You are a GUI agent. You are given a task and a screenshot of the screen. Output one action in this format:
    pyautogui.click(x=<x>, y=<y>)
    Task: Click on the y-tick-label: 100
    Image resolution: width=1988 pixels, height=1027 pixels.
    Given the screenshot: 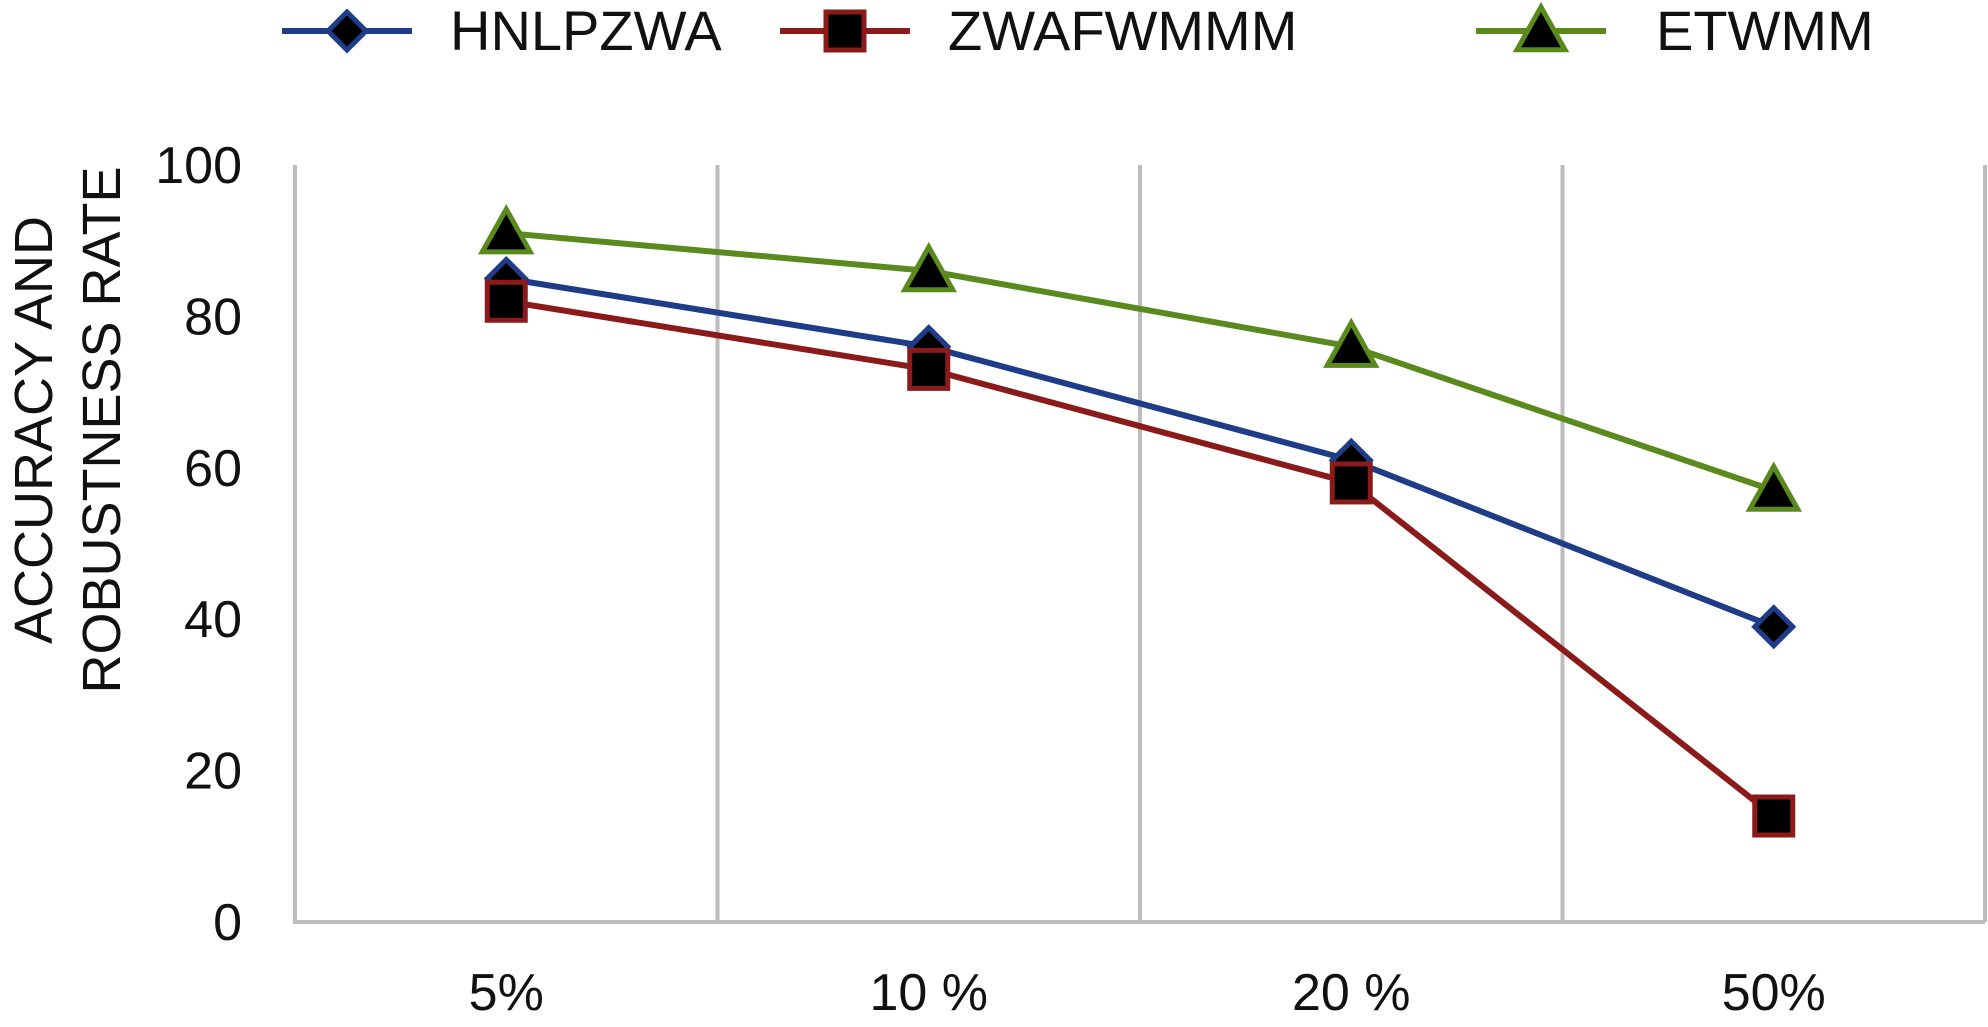 What is the action you would take?
    pyautogui.click(x=198, y=166)
    